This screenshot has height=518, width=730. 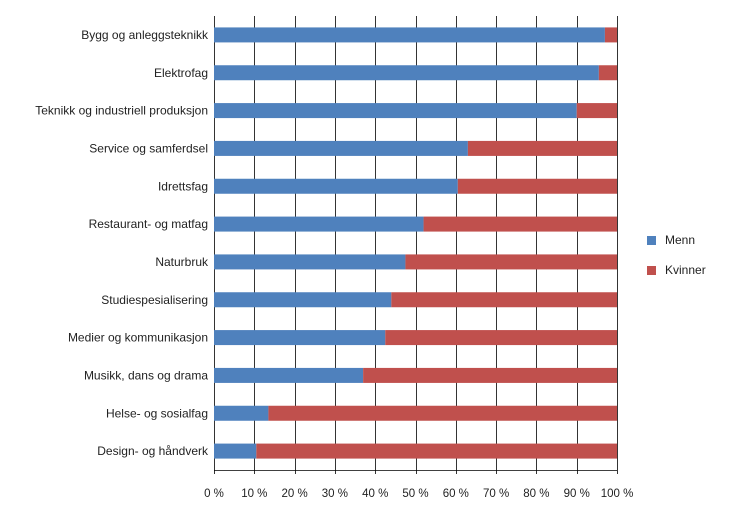 What do you see at coordinates (183, 186) in the screenshot?
I see `category-label: Idrettsfag` at bounding box center [183, 186].